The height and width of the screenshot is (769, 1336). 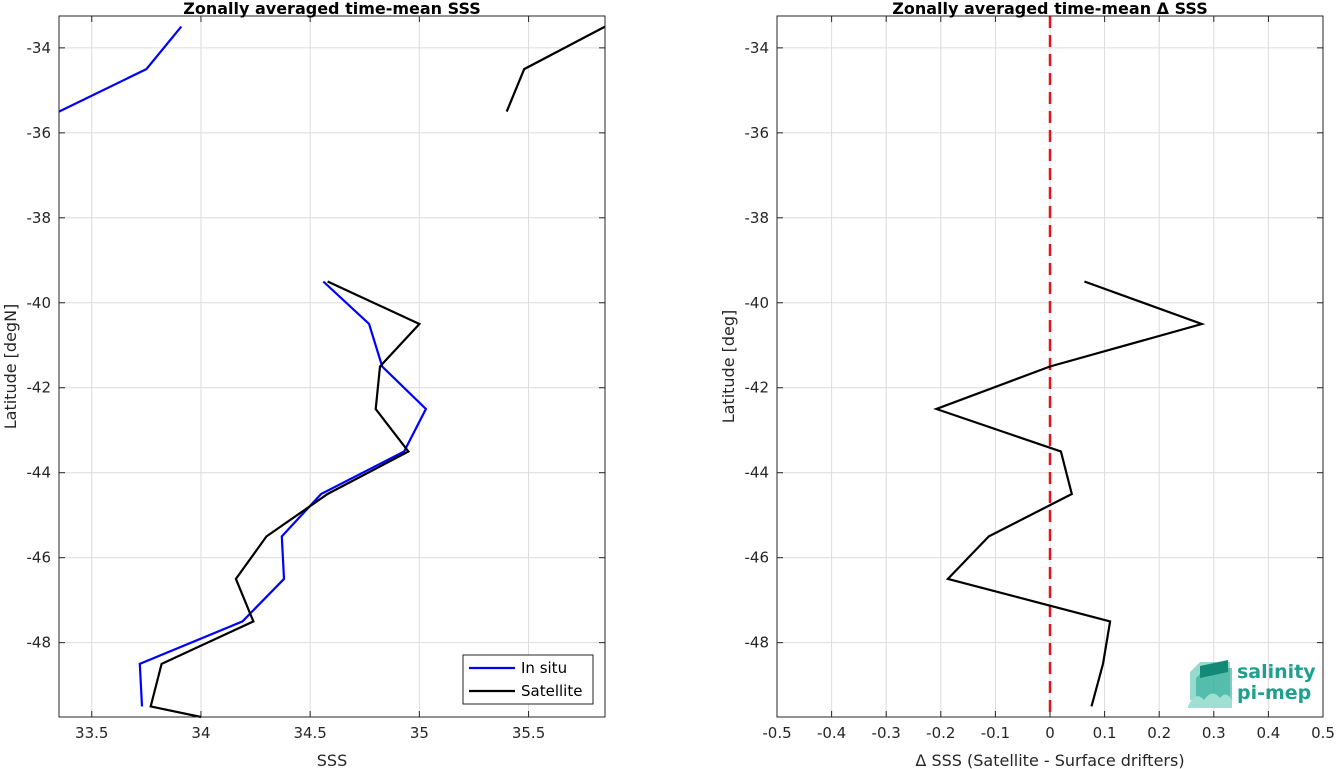 I want to click on x-tick-label: 0.3, so click(x=1214, y=733).